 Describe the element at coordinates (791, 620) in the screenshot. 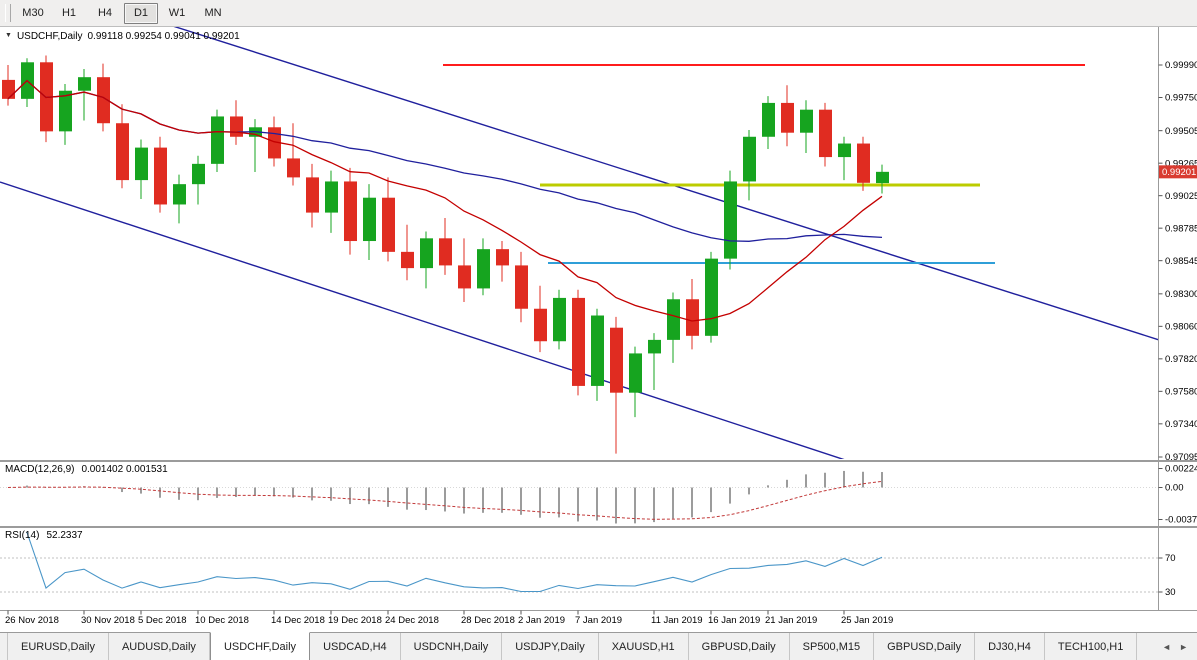

I see `date-label: 21 Jan 2019` at that location.